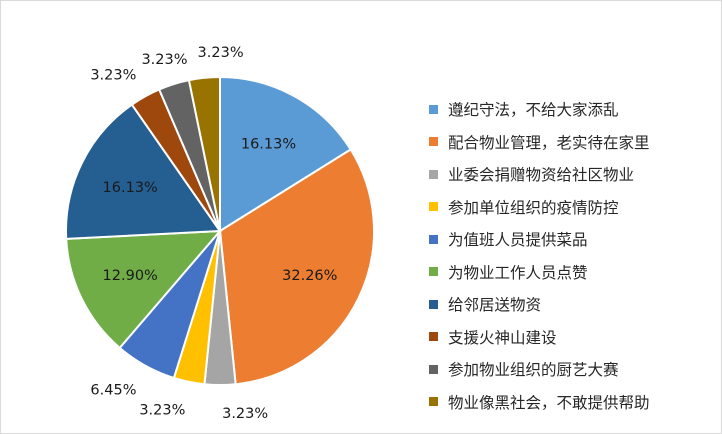 This screenshot has width=722, height=434. Describe the element at coordinates (268, 145) in the screenshot. I see `data-label-1: 16.13%` at that location.